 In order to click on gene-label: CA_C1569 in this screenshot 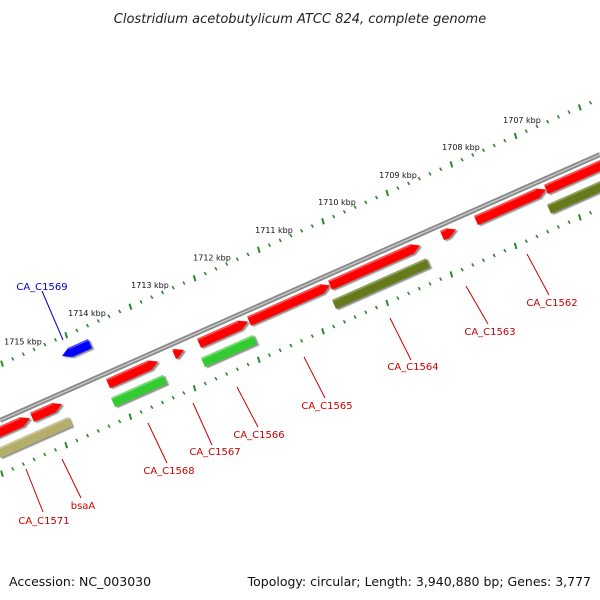, I will do `click(41, 287)`.